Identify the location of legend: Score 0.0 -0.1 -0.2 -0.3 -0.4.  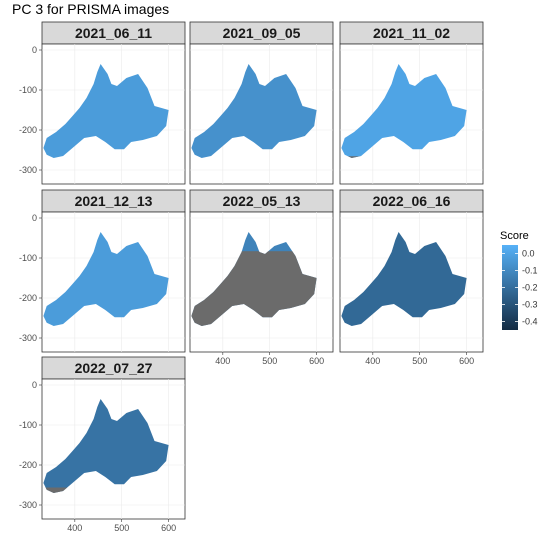
(519, 280).